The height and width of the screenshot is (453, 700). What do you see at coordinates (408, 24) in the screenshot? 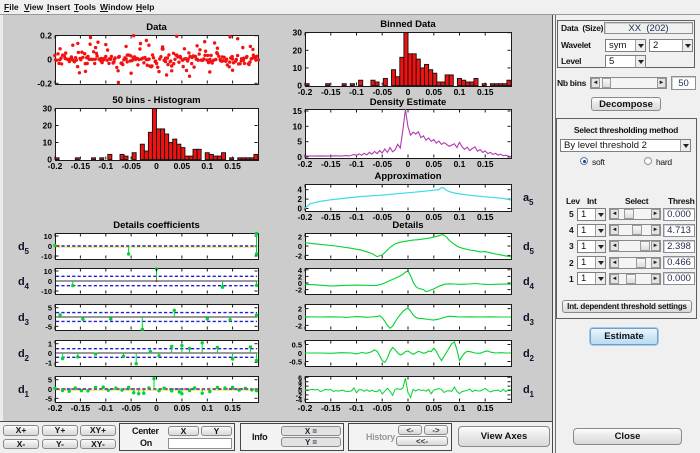
I see `svg-text: Binned Data` at bounding box center [408, 24].